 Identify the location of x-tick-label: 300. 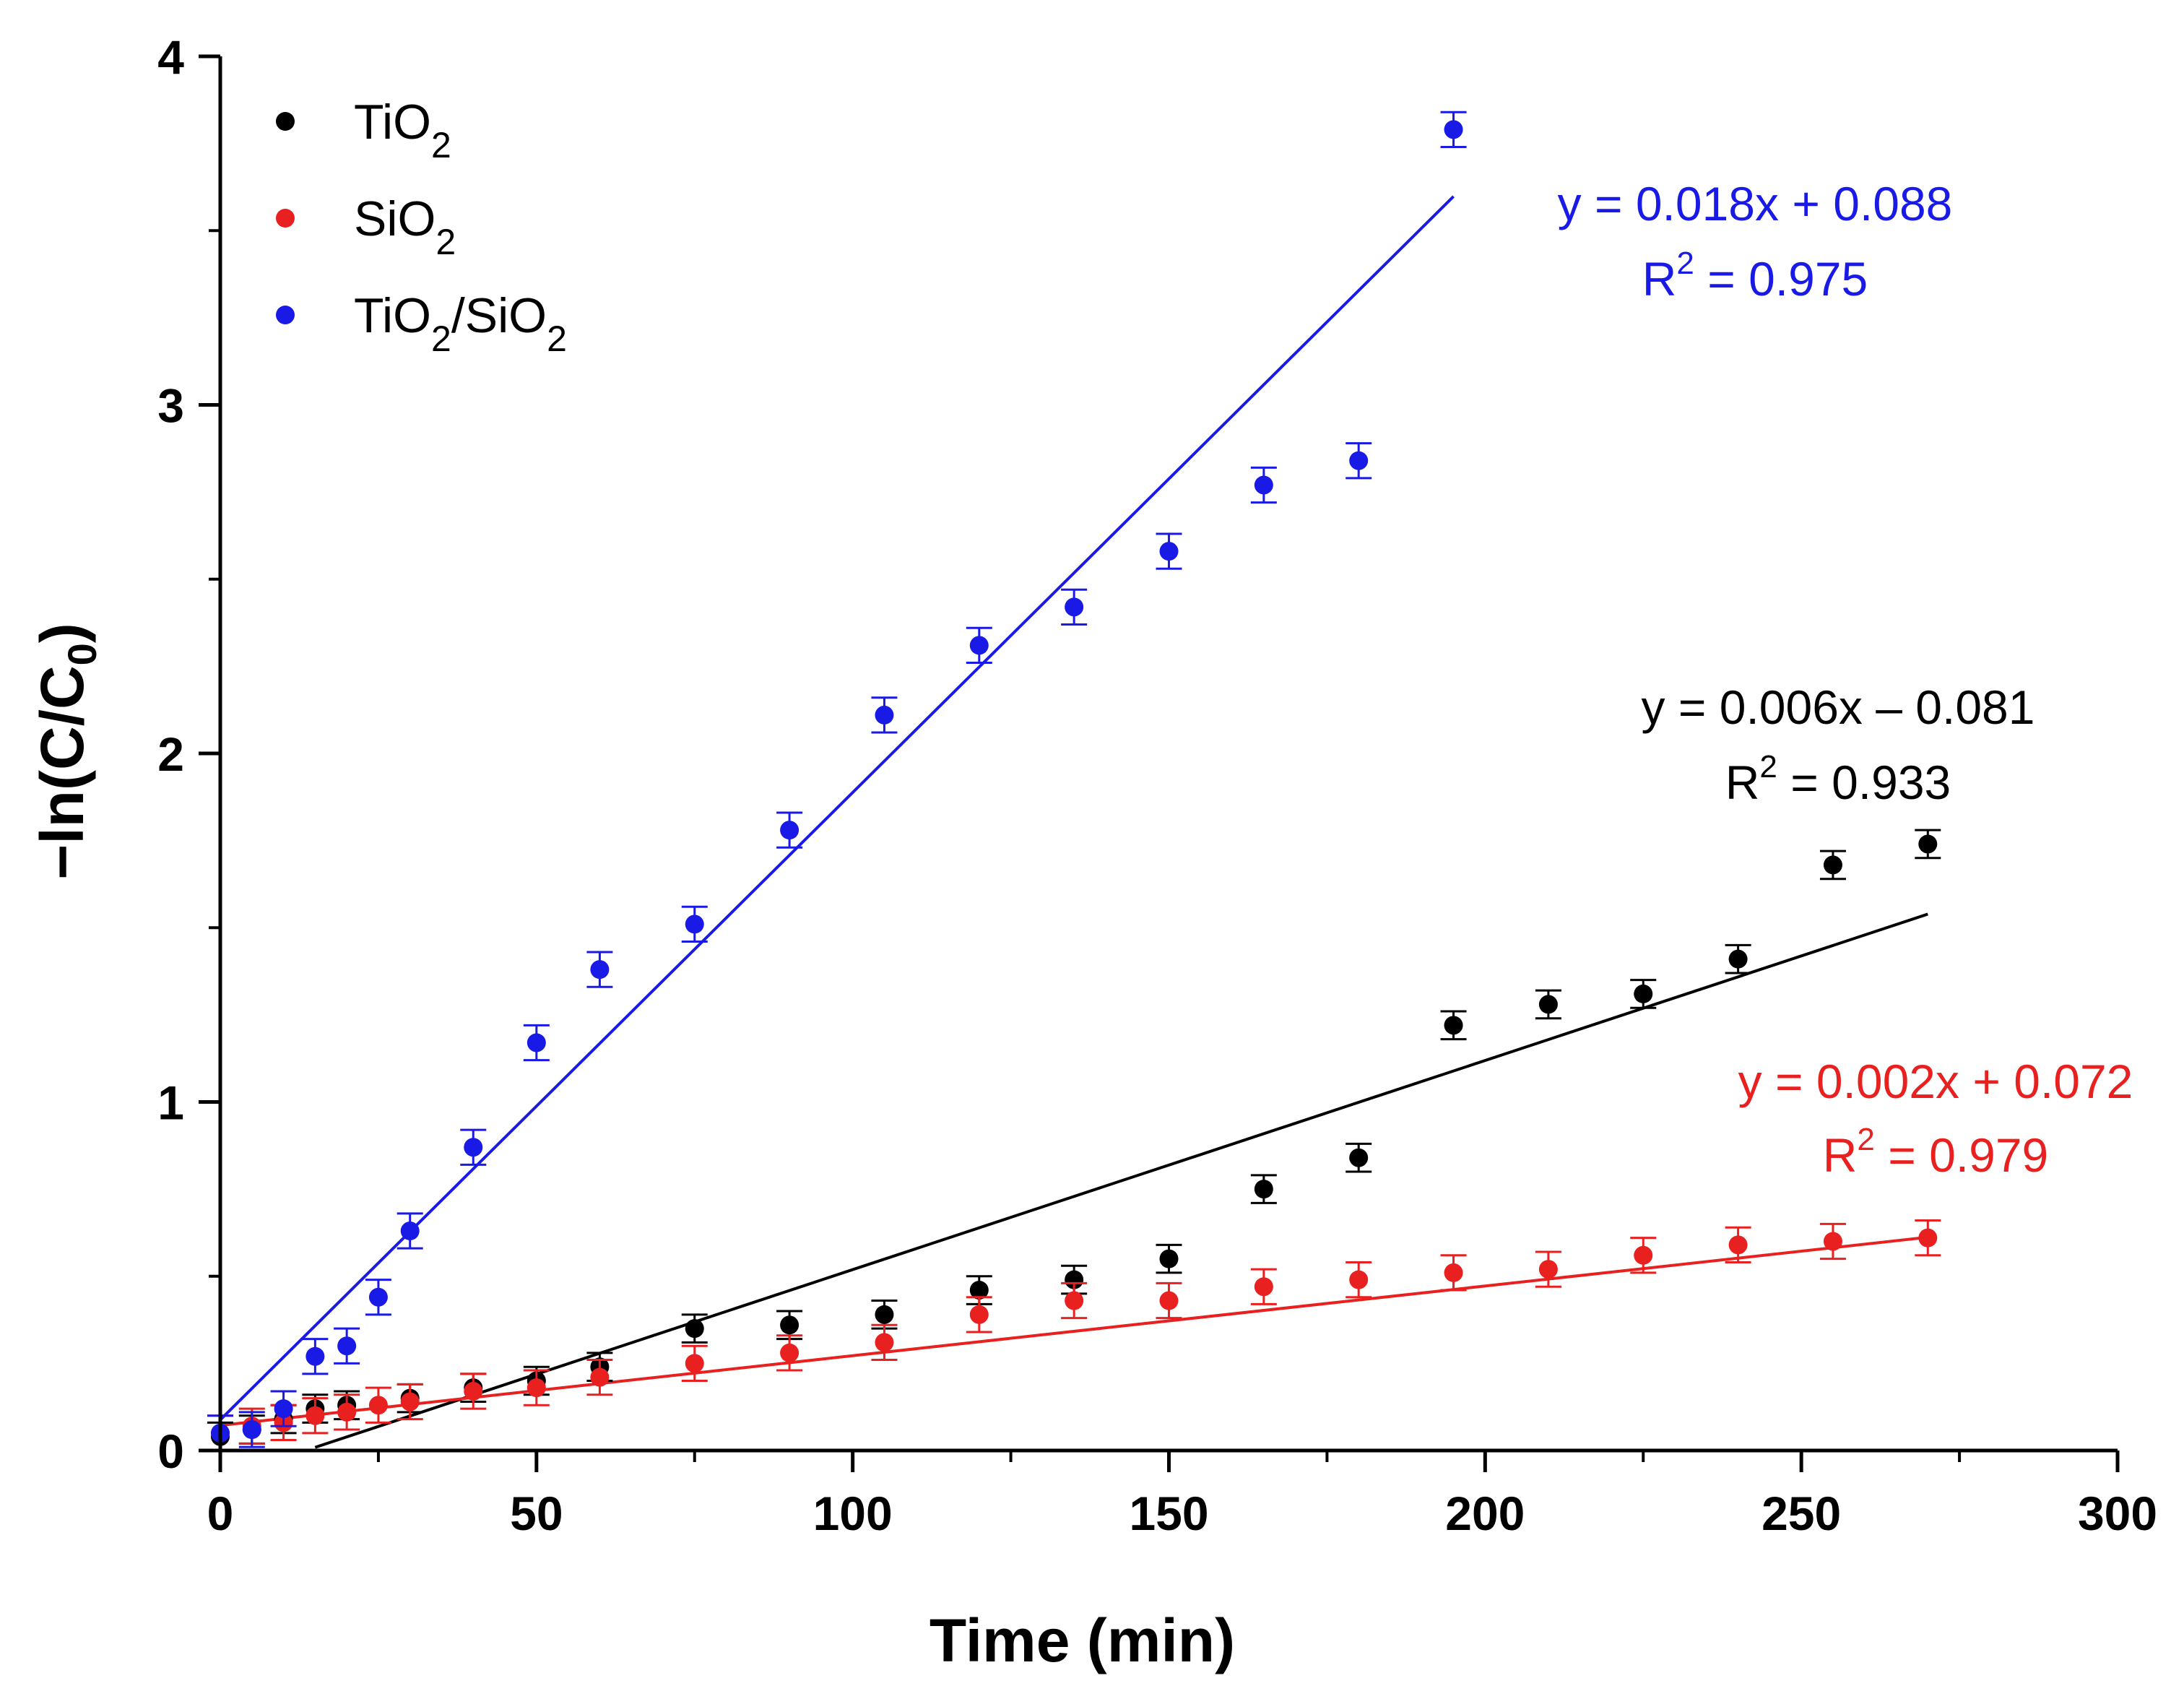
(2117, 1513).